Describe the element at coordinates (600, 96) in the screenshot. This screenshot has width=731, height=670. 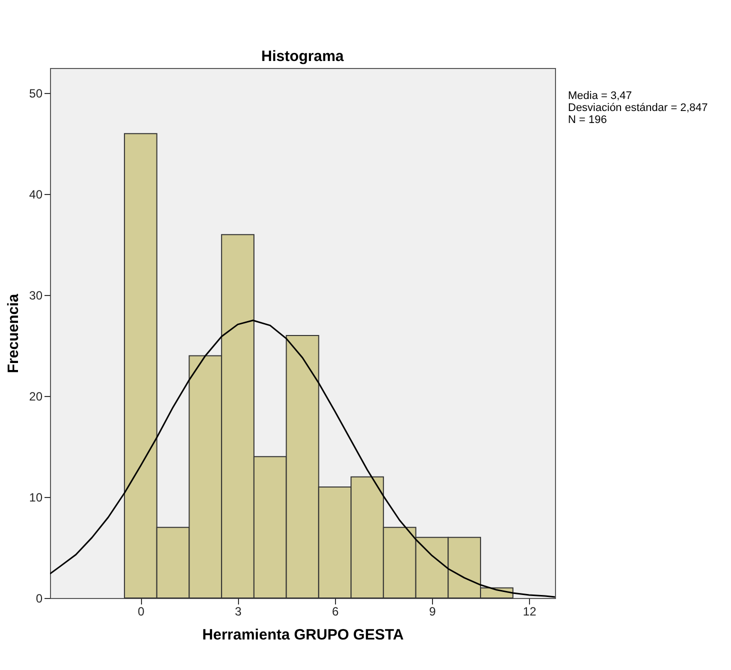
I see `text: Media = 3,47` at that location.